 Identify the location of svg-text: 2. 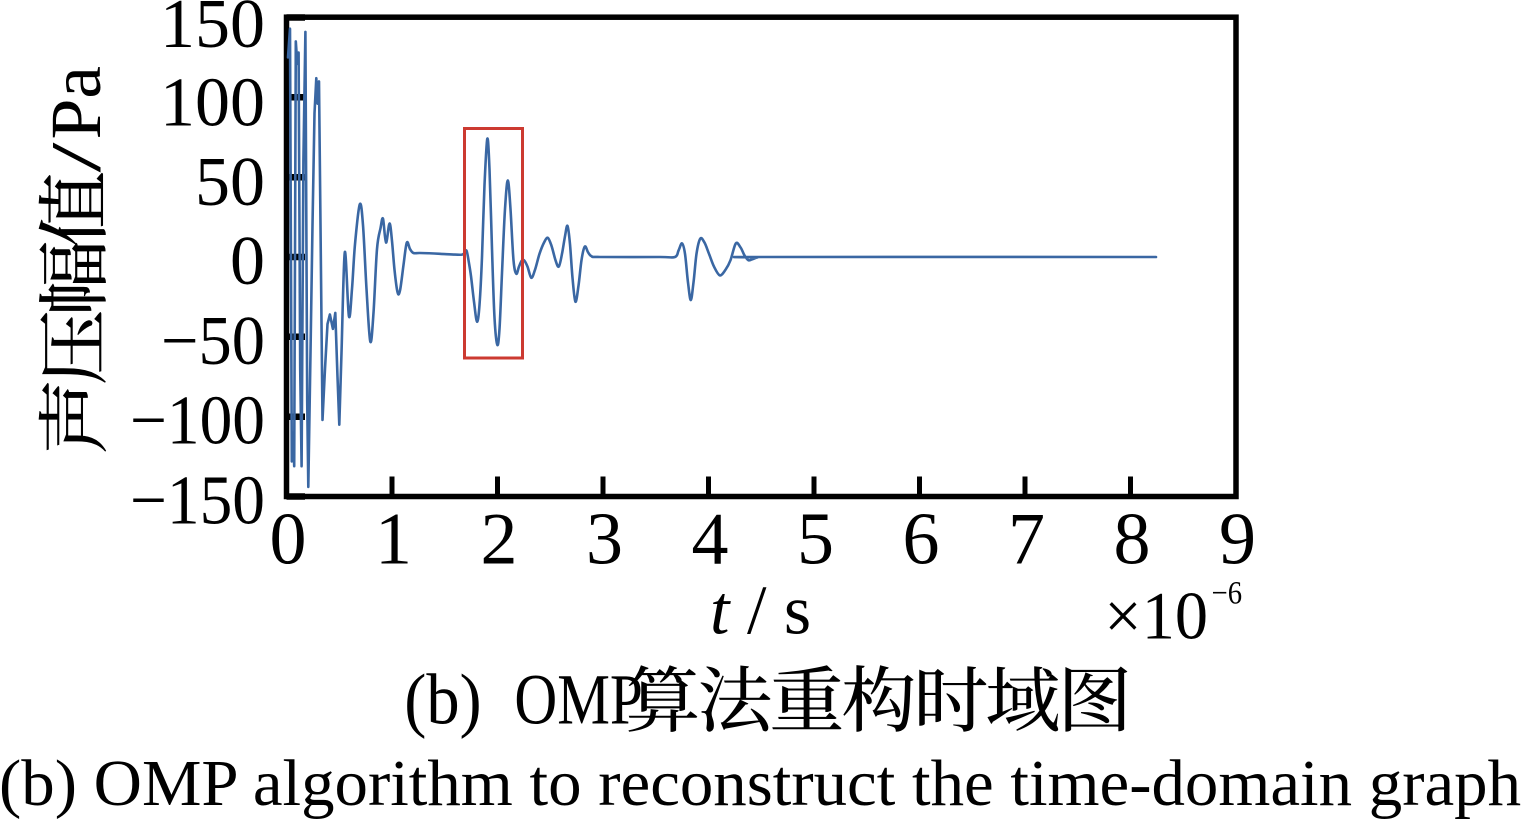
(499, 540).